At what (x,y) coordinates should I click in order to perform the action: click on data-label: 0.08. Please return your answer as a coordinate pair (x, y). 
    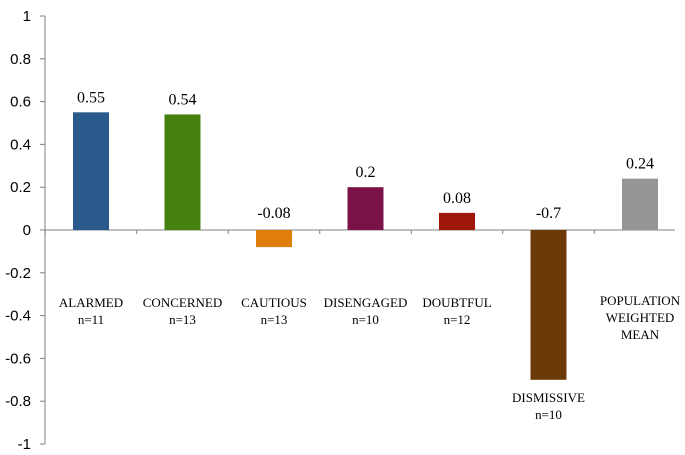
    Looking at the image, I should click on (457, 198).